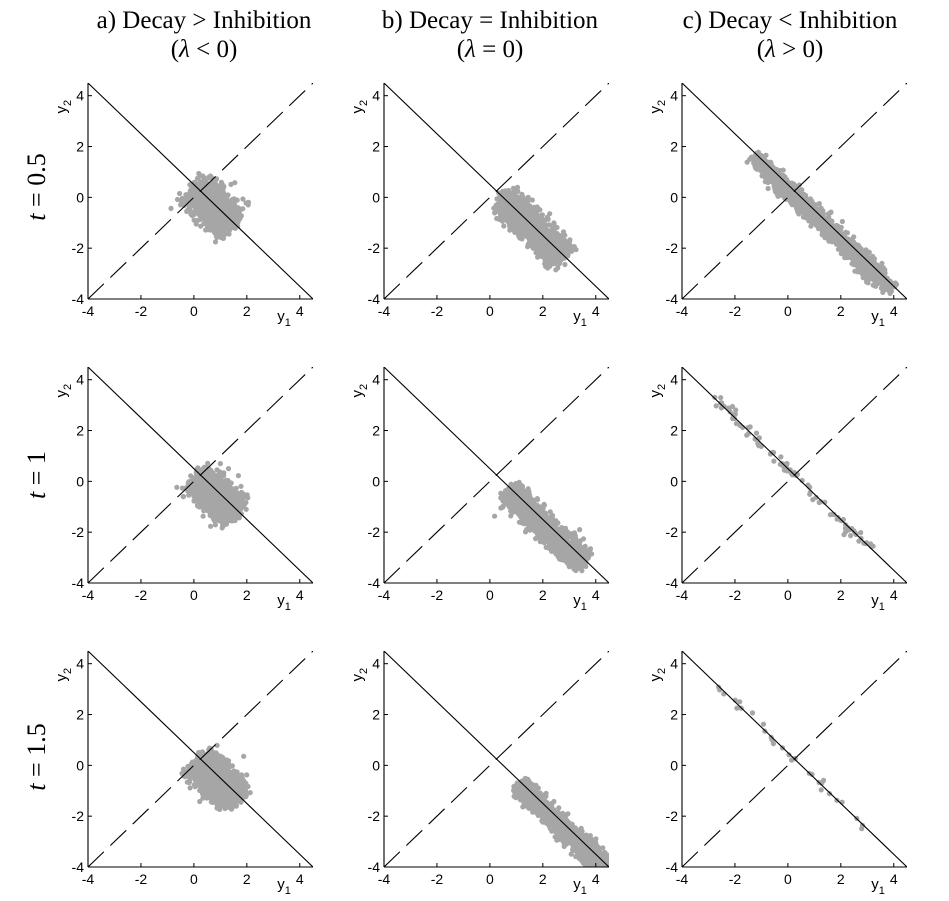 This screenshot has width=949, height=901. I want to click on column-title-b: b) Decay = Inhibition (λ = 0), so click(490, 35).